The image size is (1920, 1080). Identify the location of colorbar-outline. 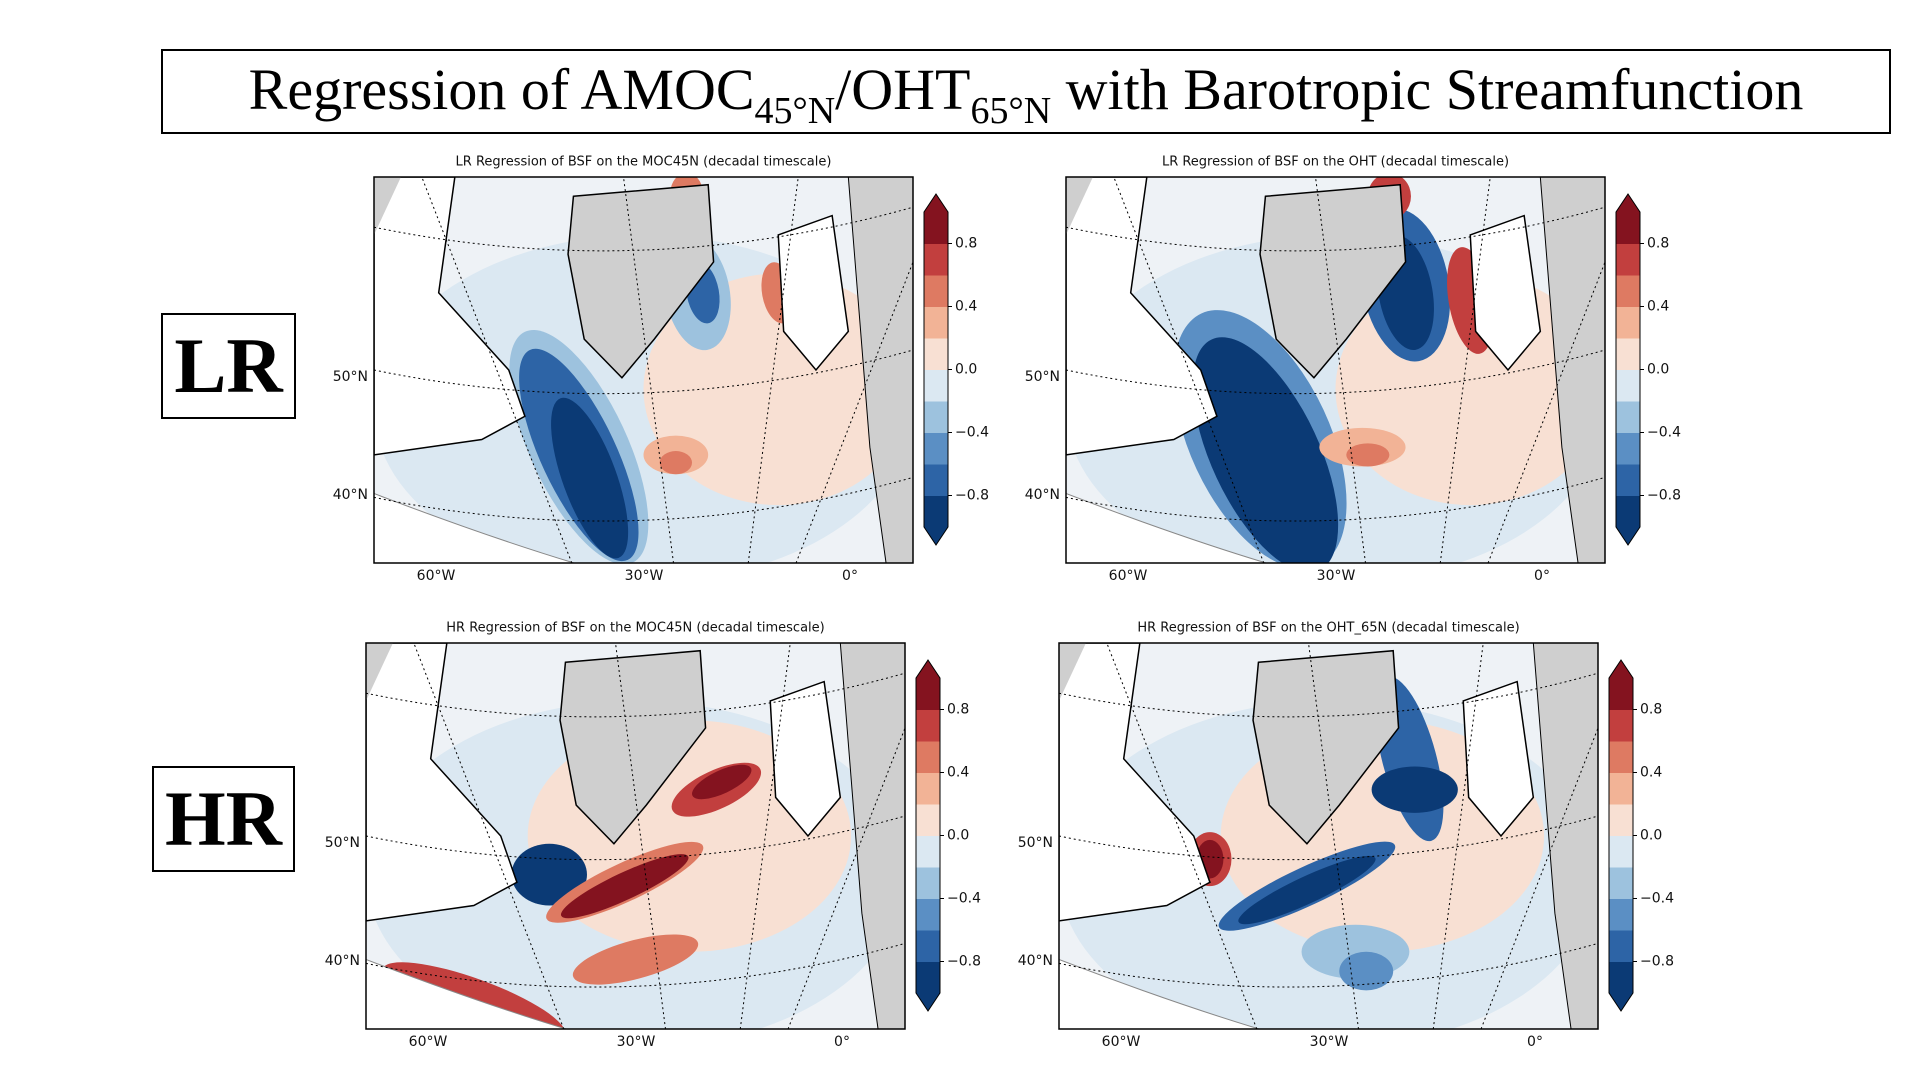
(928, 835).